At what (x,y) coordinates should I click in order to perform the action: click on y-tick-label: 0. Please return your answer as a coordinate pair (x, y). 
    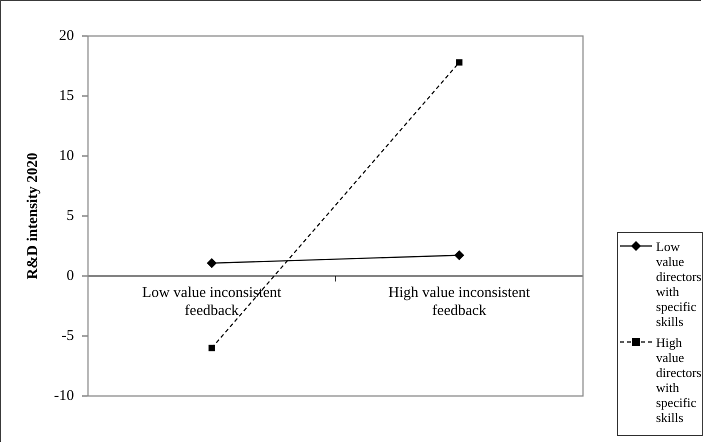
    Looking at the image, I should click on (70, 276).